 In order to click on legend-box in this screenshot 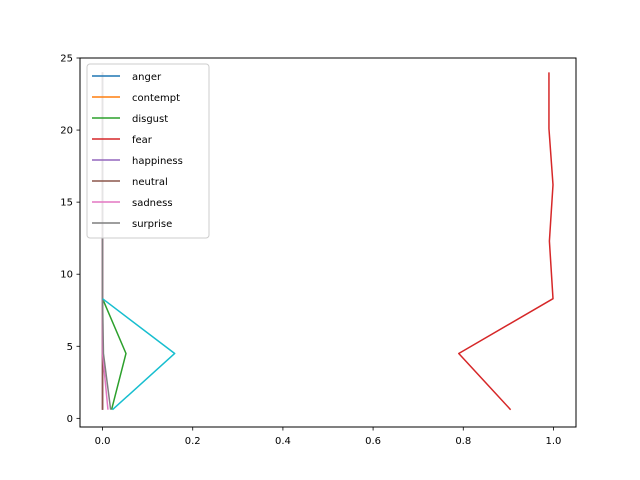, I will do `click(148, 151)`.